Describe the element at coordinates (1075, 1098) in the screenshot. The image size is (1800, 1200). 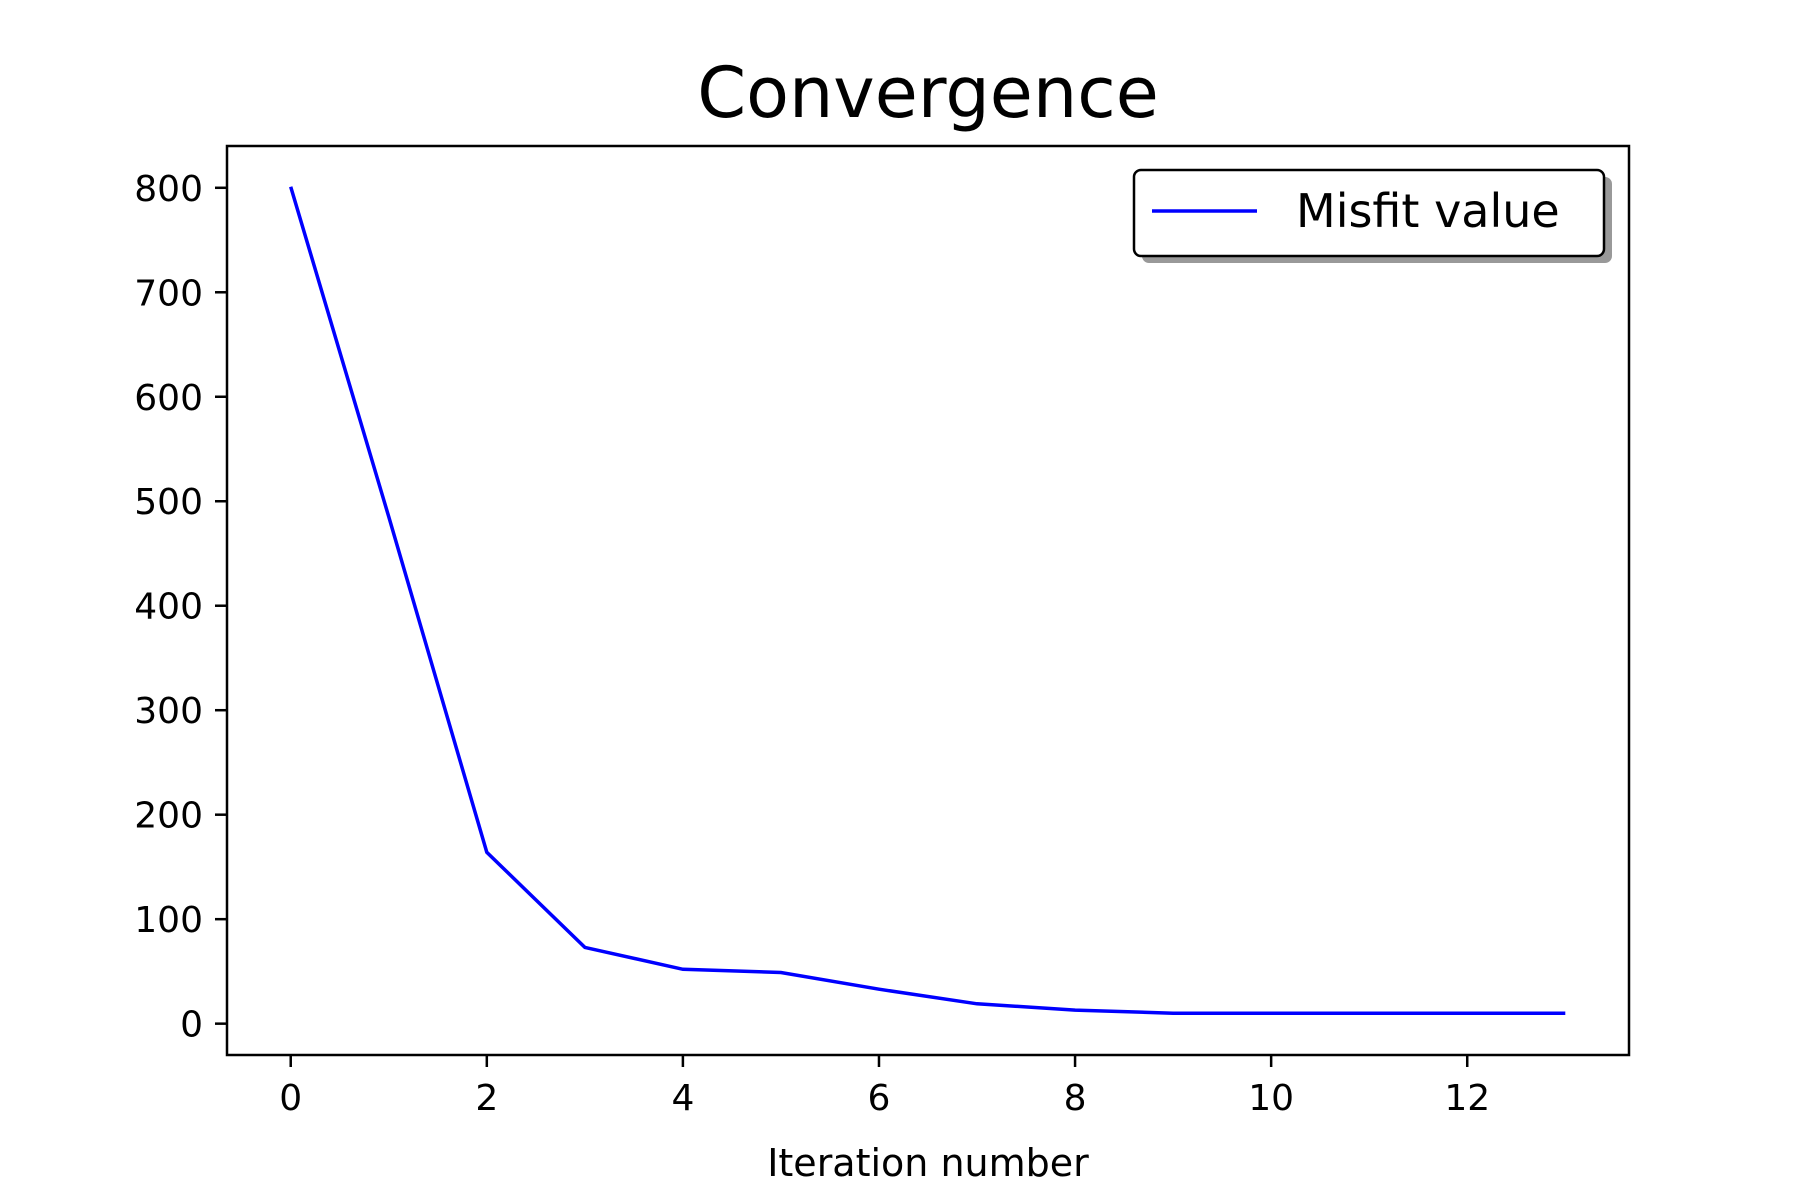
I see `x-tick-label: 8` at that location.